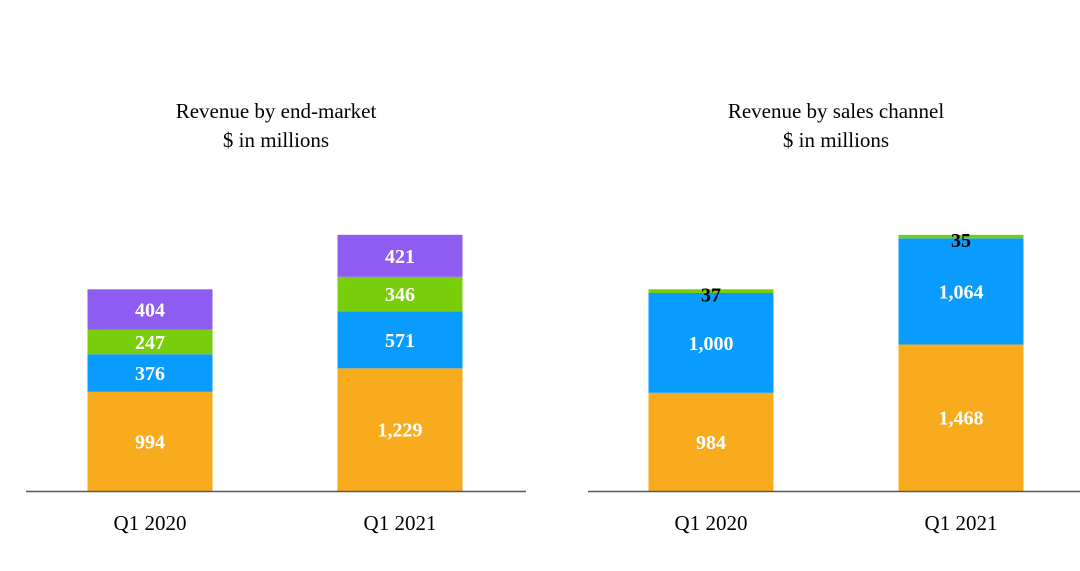 Image resolution: width=1080 pixels, height=571 pixels. What do you see at coordinates (711, 295) in the screenshot?
I see `data-label: 37` at bounding box center [711, 295].